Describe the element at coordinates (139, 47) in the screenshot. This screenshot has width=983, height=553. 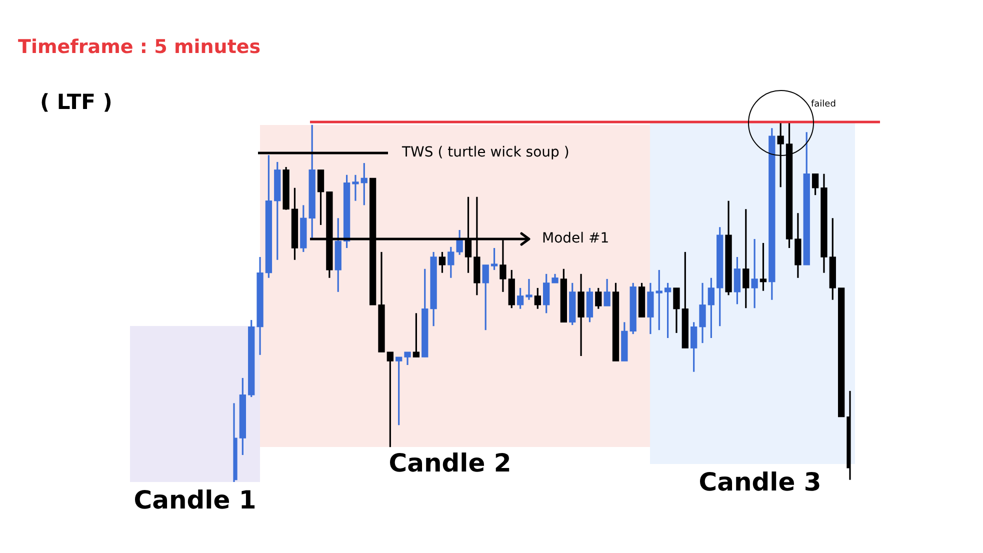
I see `chart-title: Timeframe : 5 minutes` at that location.